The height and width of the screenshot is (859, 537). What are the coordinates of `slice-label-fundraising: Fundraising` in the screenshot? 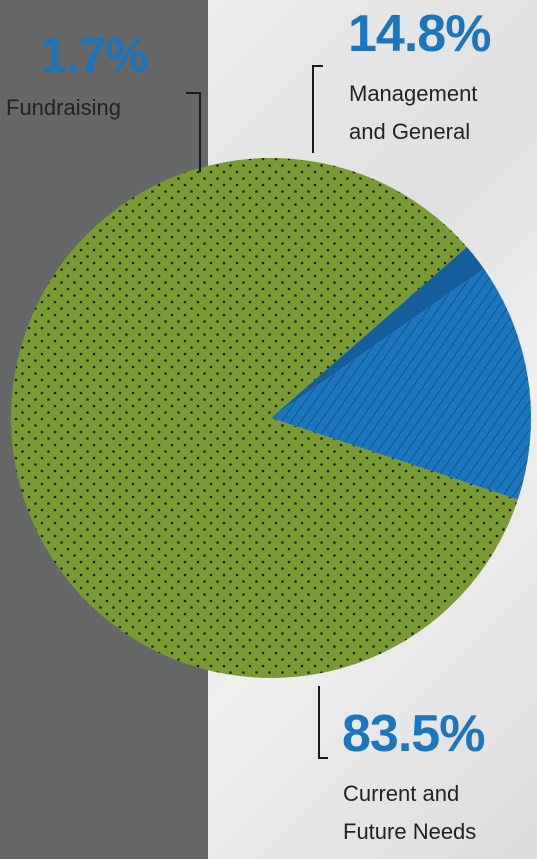 It's located at (63, 107).